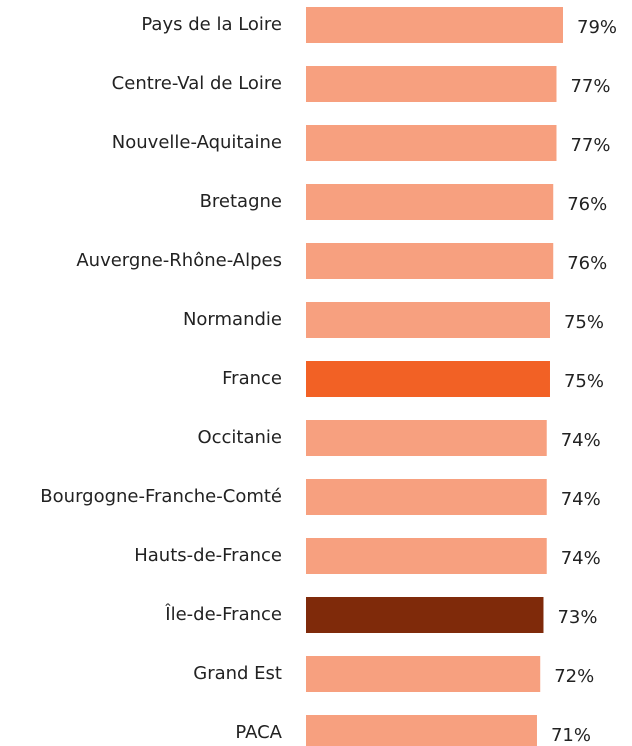  I want to click on value-label: 72%, so click(574, 676).